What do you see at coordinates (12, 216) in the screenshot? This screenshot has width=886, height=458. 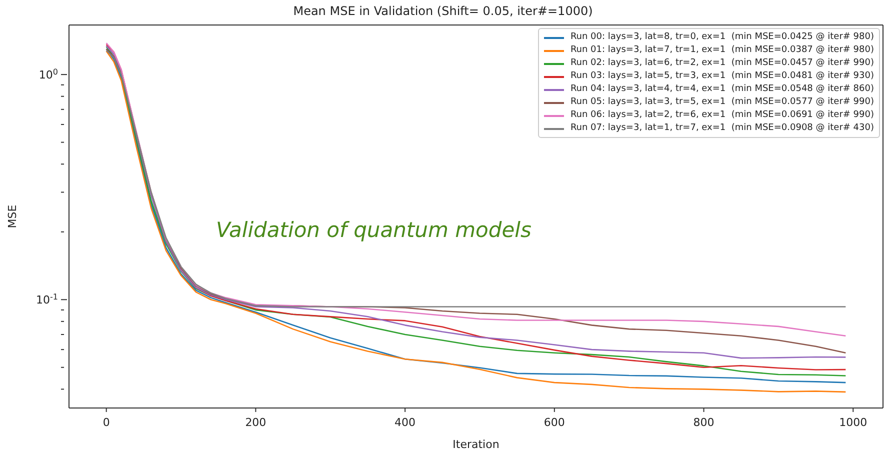 I see `y-axis-title: MSE` at bounding box center [12, 216].